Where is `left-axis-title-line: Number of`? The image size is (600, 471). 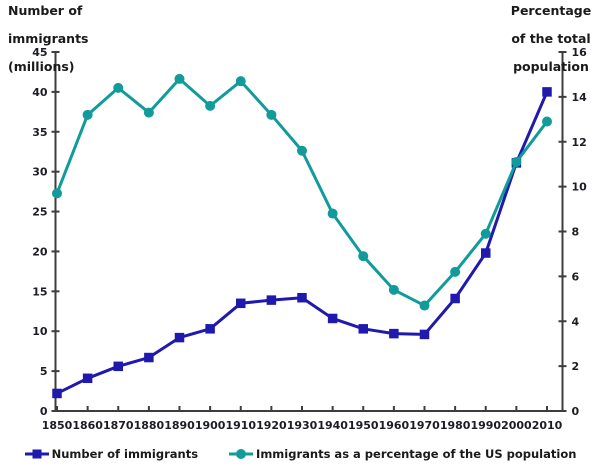 left-axis-title-line: Number of is located at coordinates (45, 10).